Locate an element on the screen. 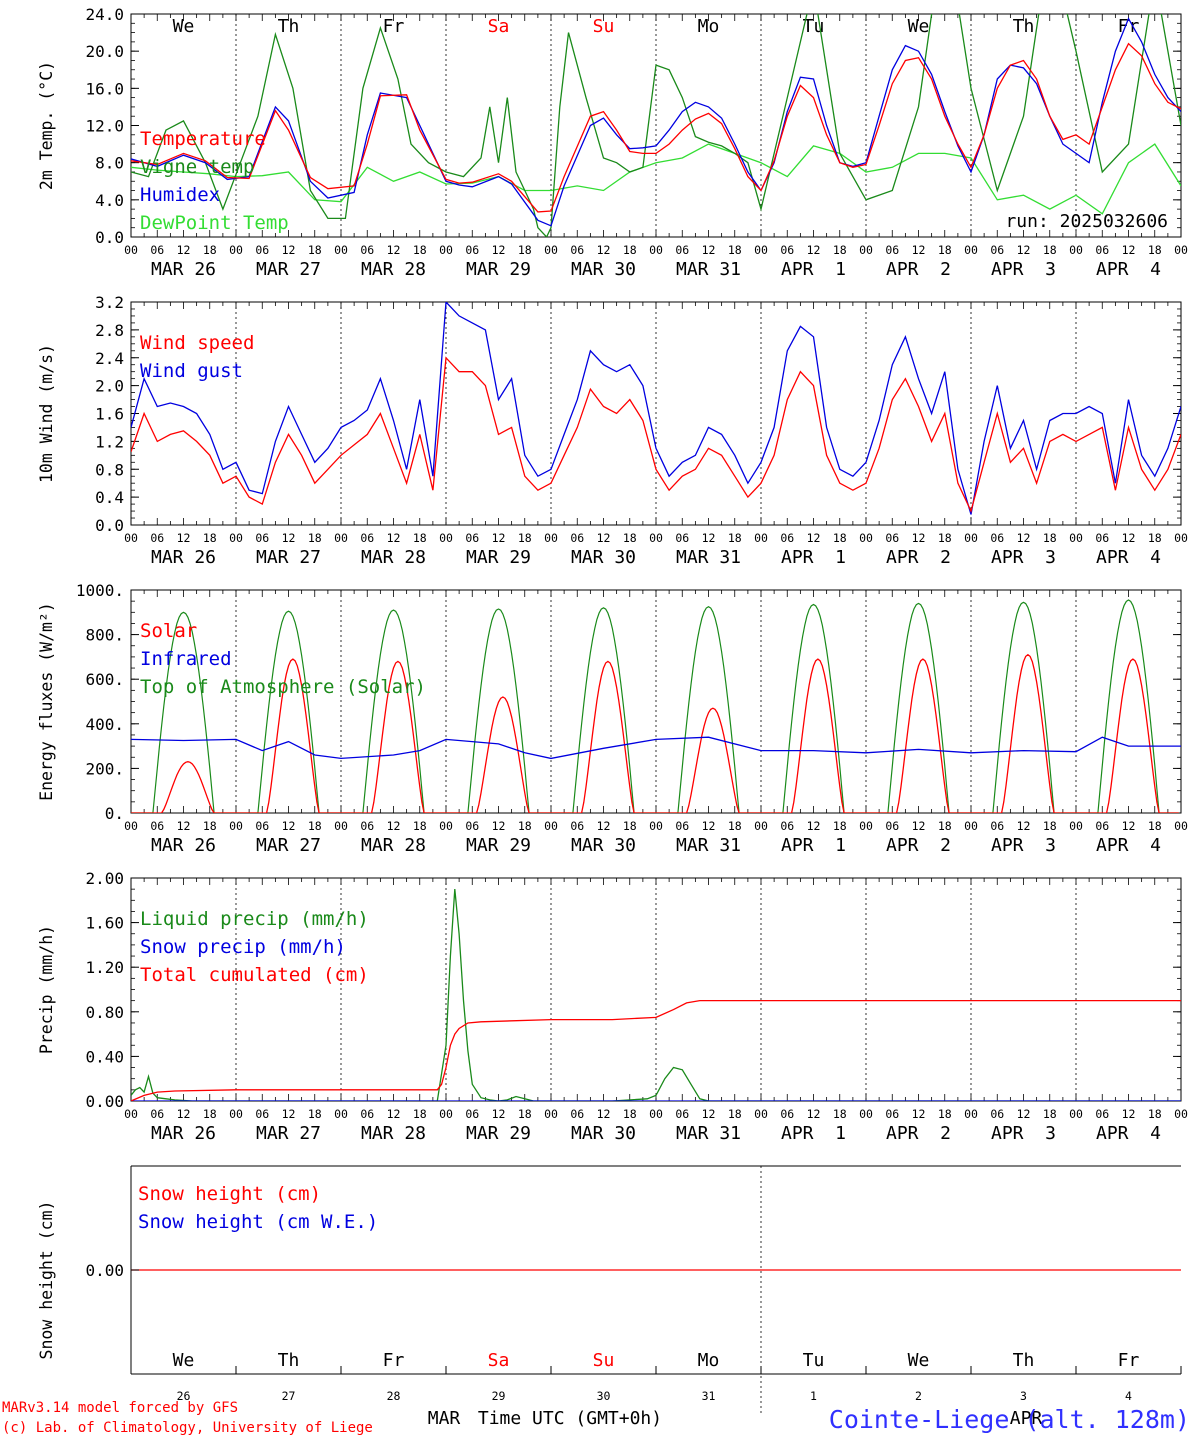 The width and height of the screenshot is (1194, 1440). y-tick-label: 2.0 is located at coordinates (109, 386).